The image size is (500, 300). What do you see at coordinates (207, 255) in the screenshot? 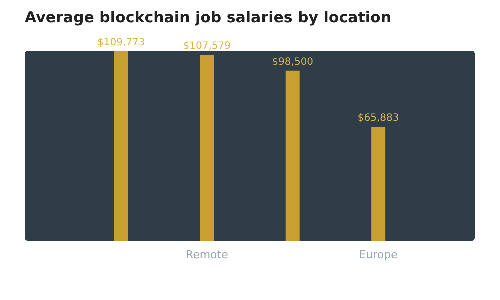
I see `x-tick-label: Remote` at bounding box center [207, 255].